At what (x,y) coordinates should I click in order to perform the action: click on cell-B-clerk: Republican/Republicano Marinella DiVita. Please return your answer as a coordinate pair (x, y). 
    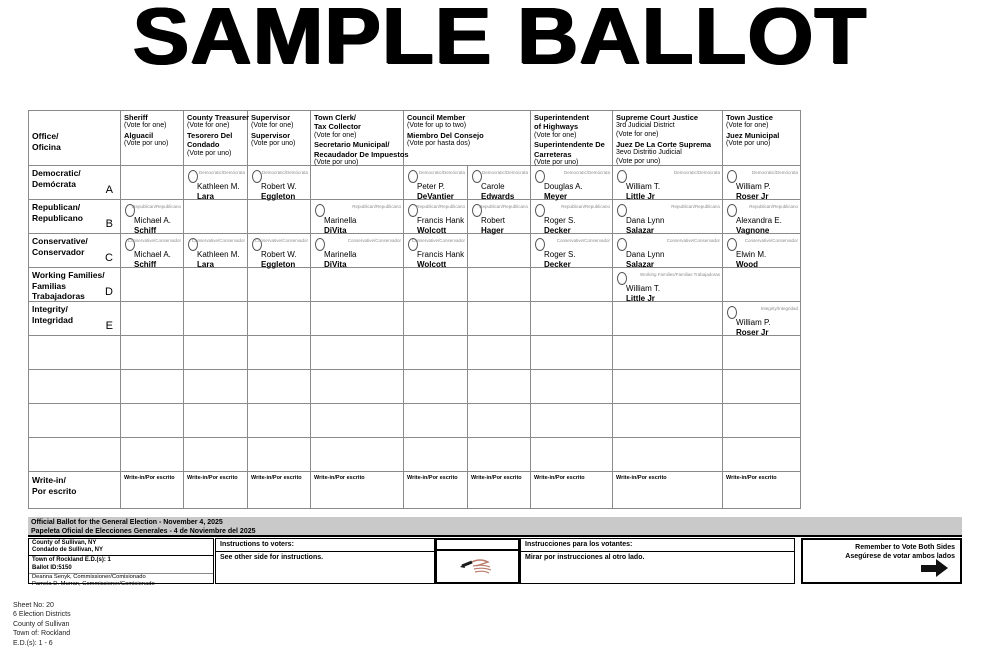
    Looking at the image, I should click on (357, 217).